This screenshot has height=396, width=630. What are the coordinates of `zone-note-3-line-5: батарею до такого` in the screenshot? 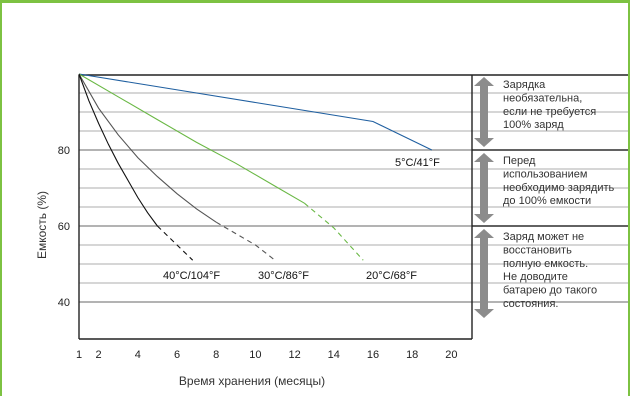 It's located at (550, 291).